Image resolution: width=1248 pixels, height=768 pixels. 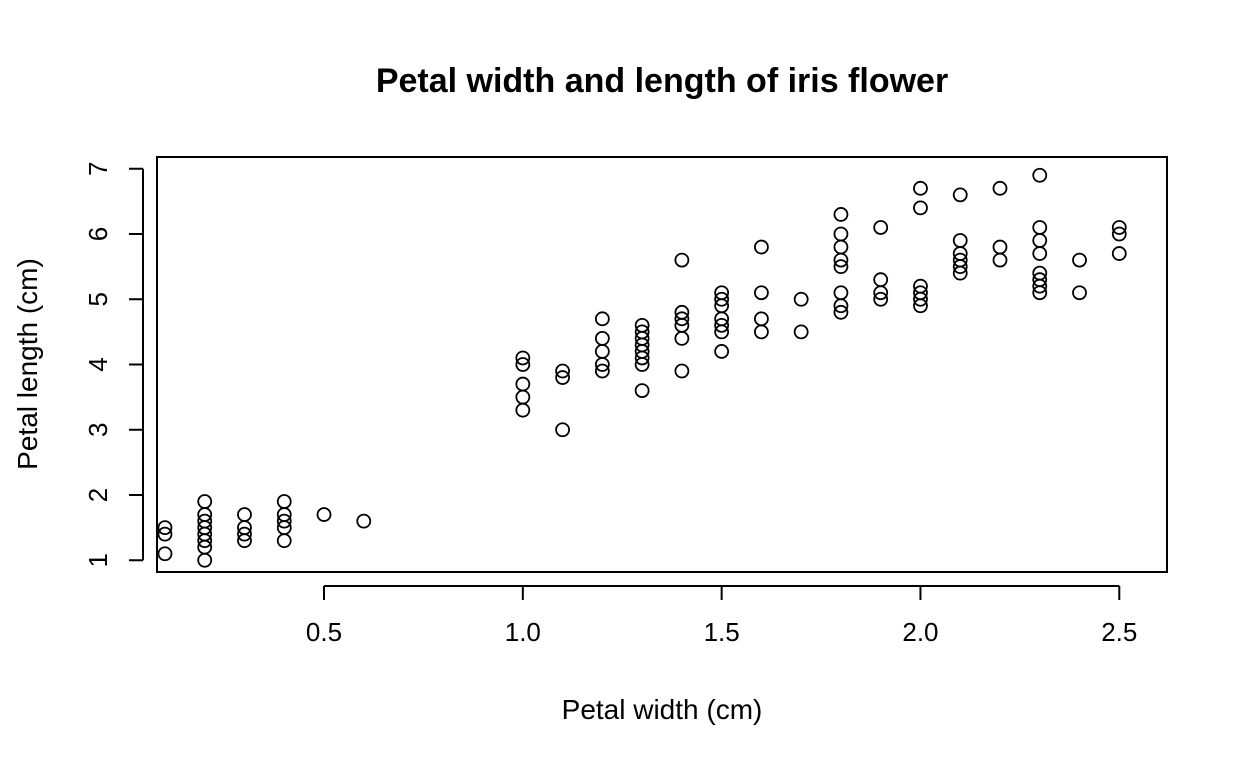 What do you see at coordinates (98, 169) in the screenshot?
I see `y-tick-label: 7` at bounding box center [98, 169].